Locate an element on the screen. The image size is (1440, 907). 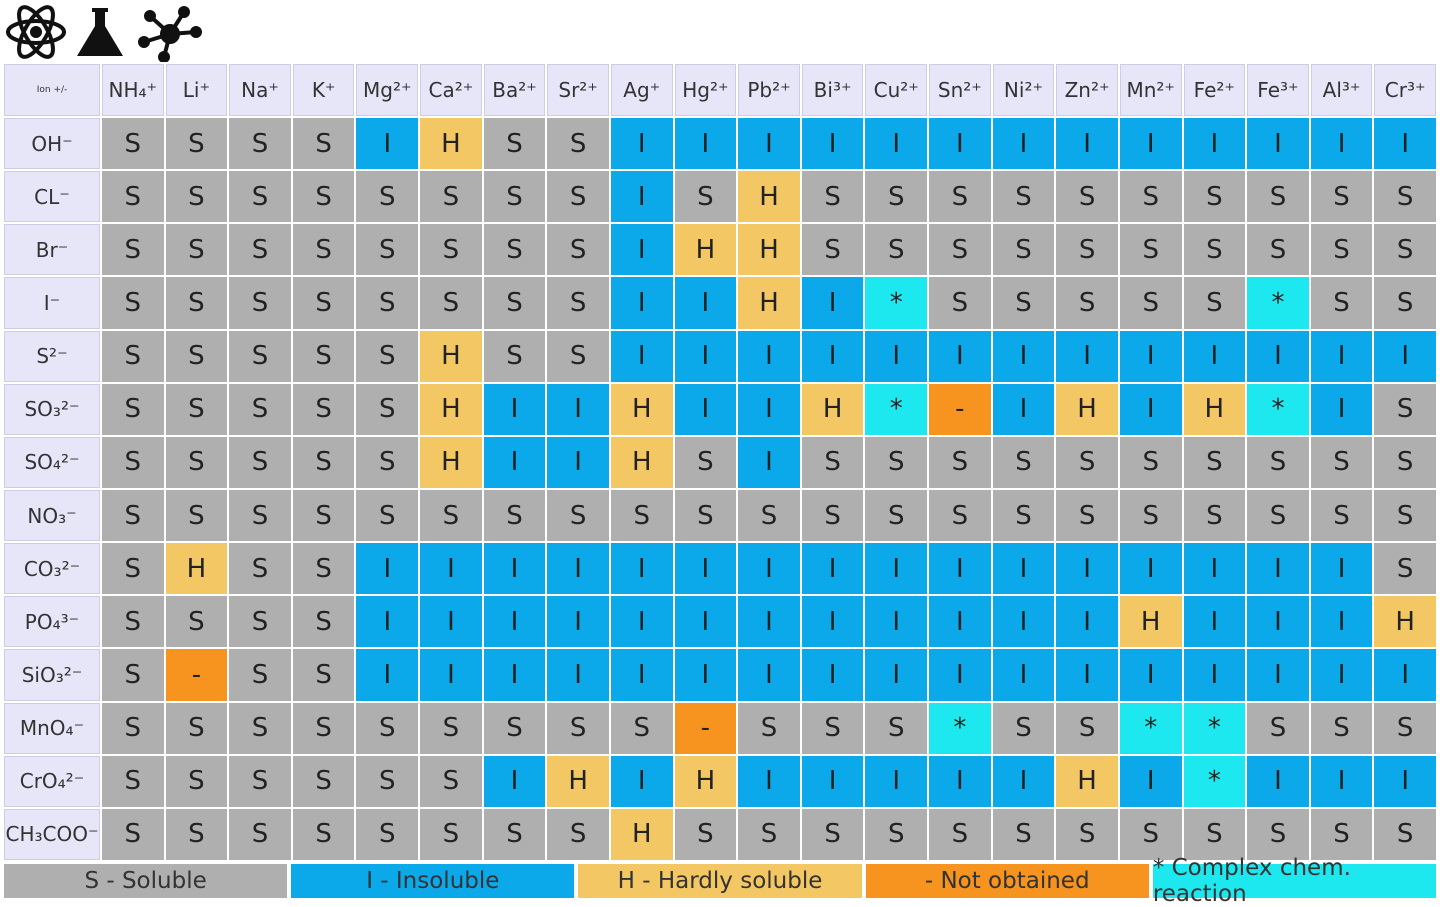
cation-header: Sn²⁺ is located at coordinates (960, 90).